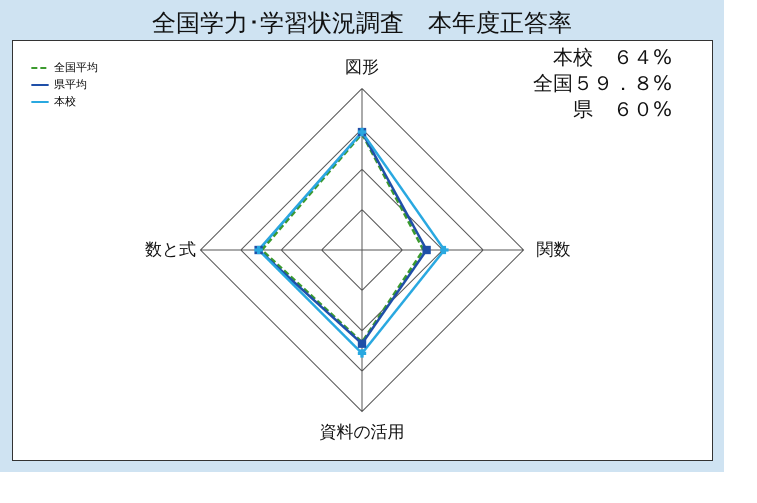 The width and height of the screenshot is (757, 503). Describe the element at coordinates (70, 84) in the screenshot. I see `legend-label: 県平均` at that location.